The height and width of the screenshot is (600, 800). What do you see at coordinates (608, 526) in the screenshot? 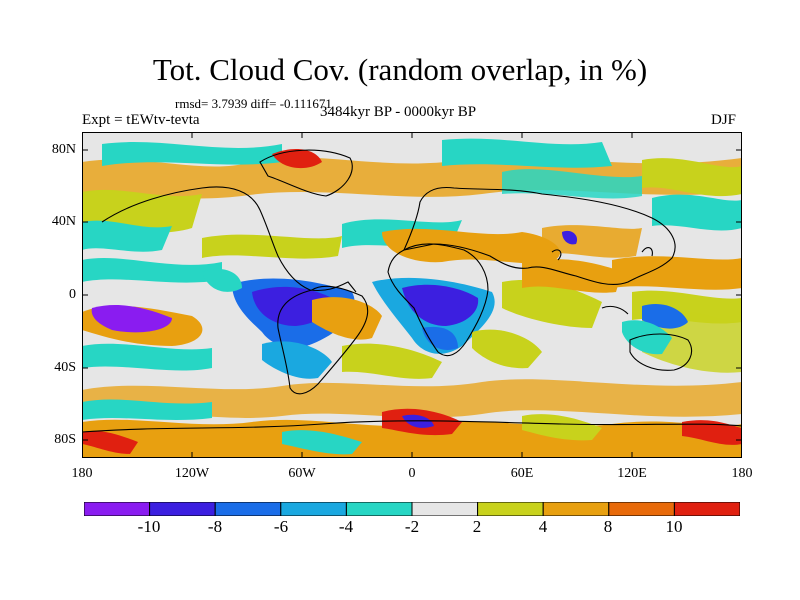
I see `colorbar-label: 8` at bounding box center [608, 526].